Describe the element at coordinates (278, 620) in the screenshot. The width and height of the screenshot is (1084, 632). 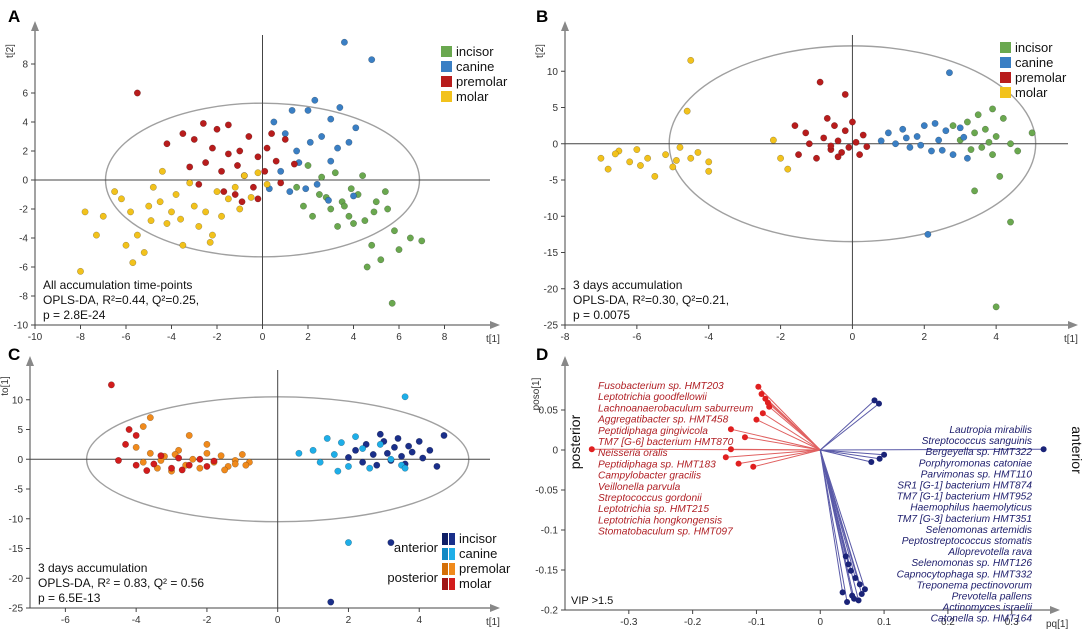
I see `x-tick-label-c: 0` at that location.